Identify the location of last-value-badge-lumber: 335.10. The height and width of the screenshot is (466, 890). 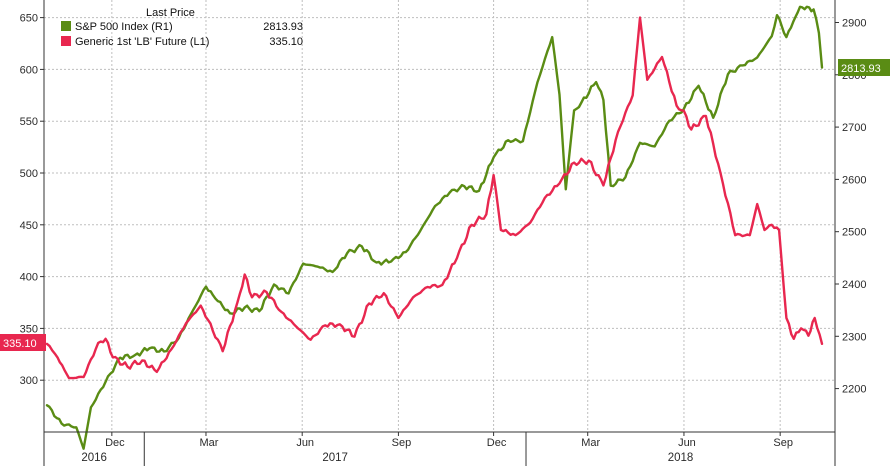
(23, 342).